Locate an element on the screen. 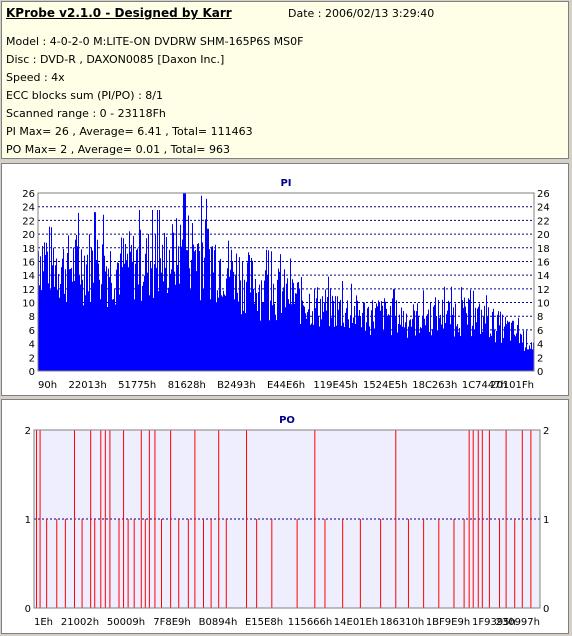  y-tick-label-left: 10 is located at coordinates (28, 304).